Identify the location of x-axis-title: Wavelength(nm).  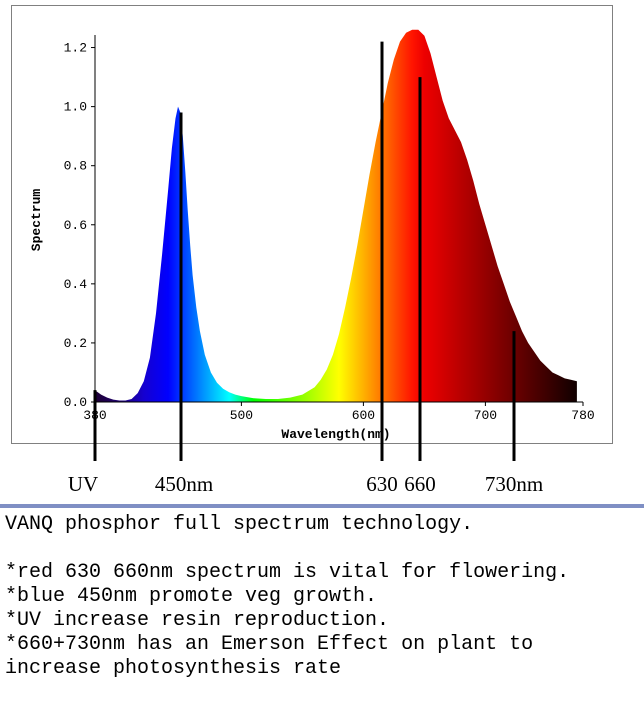
(335, 434).